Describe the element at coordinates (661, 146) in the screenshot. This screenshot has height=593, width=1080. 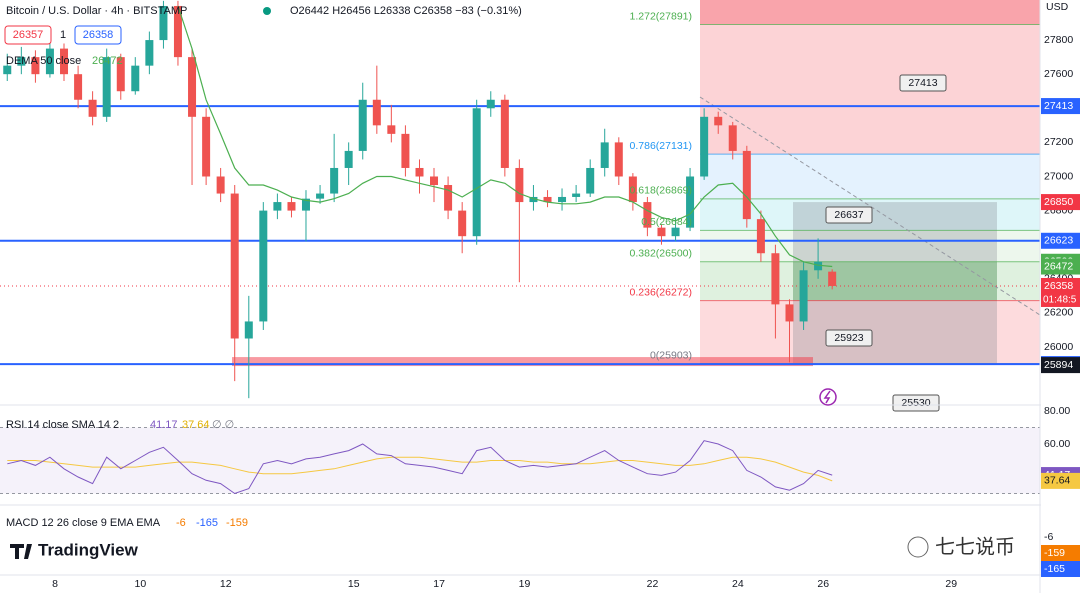
I see `fib-label: 0.786(27131)` at that location.